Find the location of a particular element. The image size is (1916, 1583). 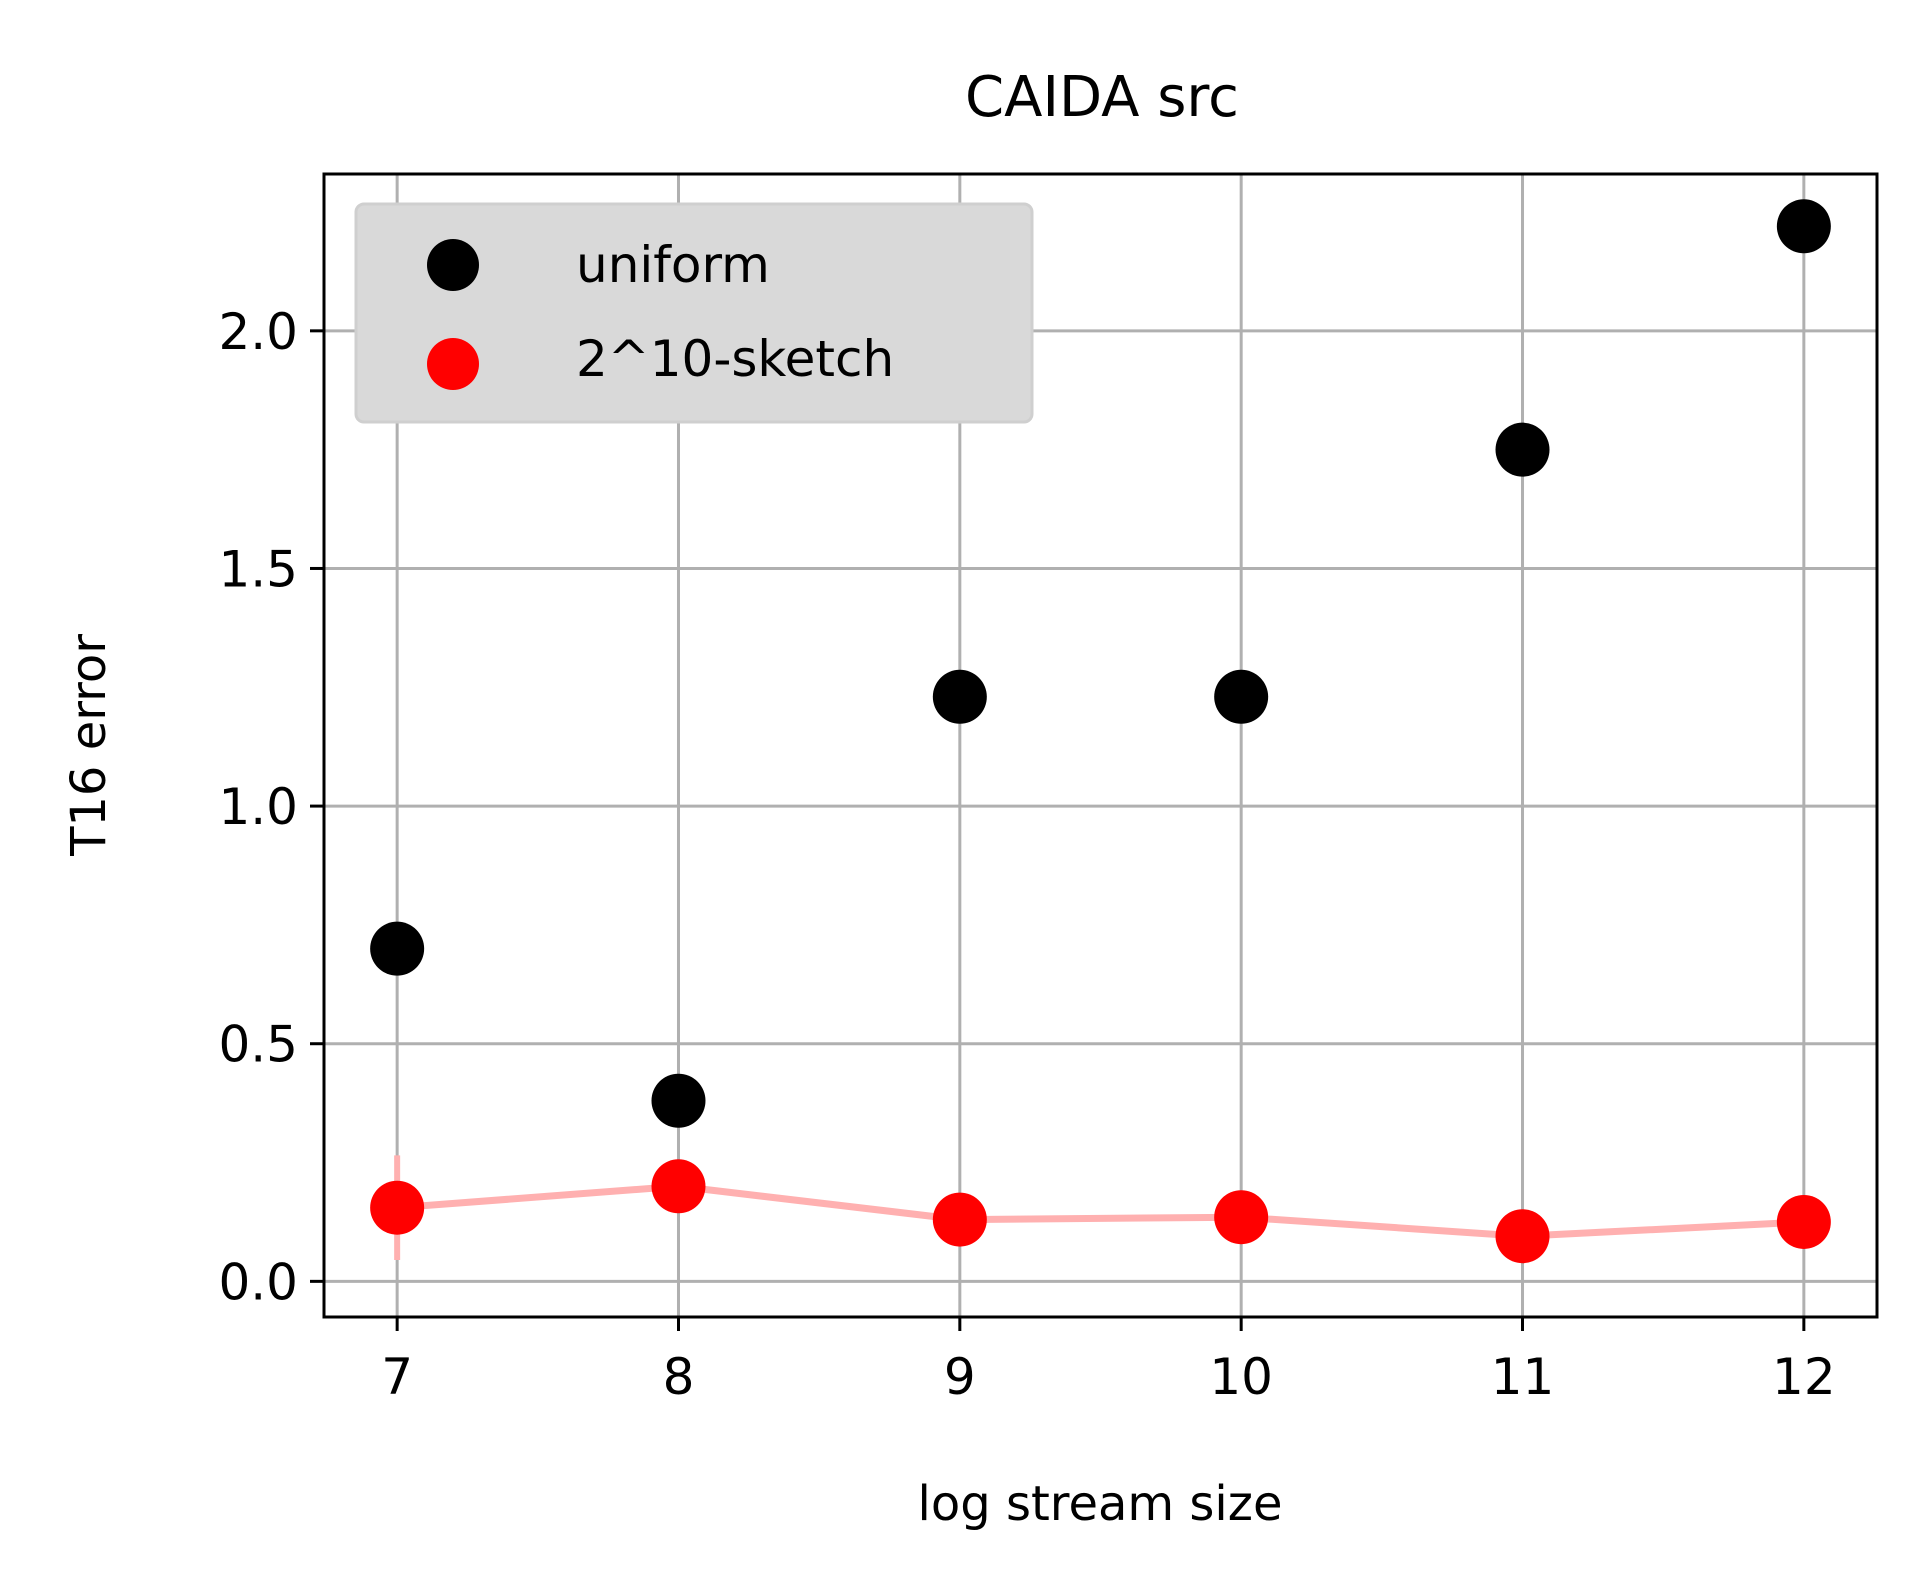

x-tick-label: 11 is located at coordinates (1523, 1377).